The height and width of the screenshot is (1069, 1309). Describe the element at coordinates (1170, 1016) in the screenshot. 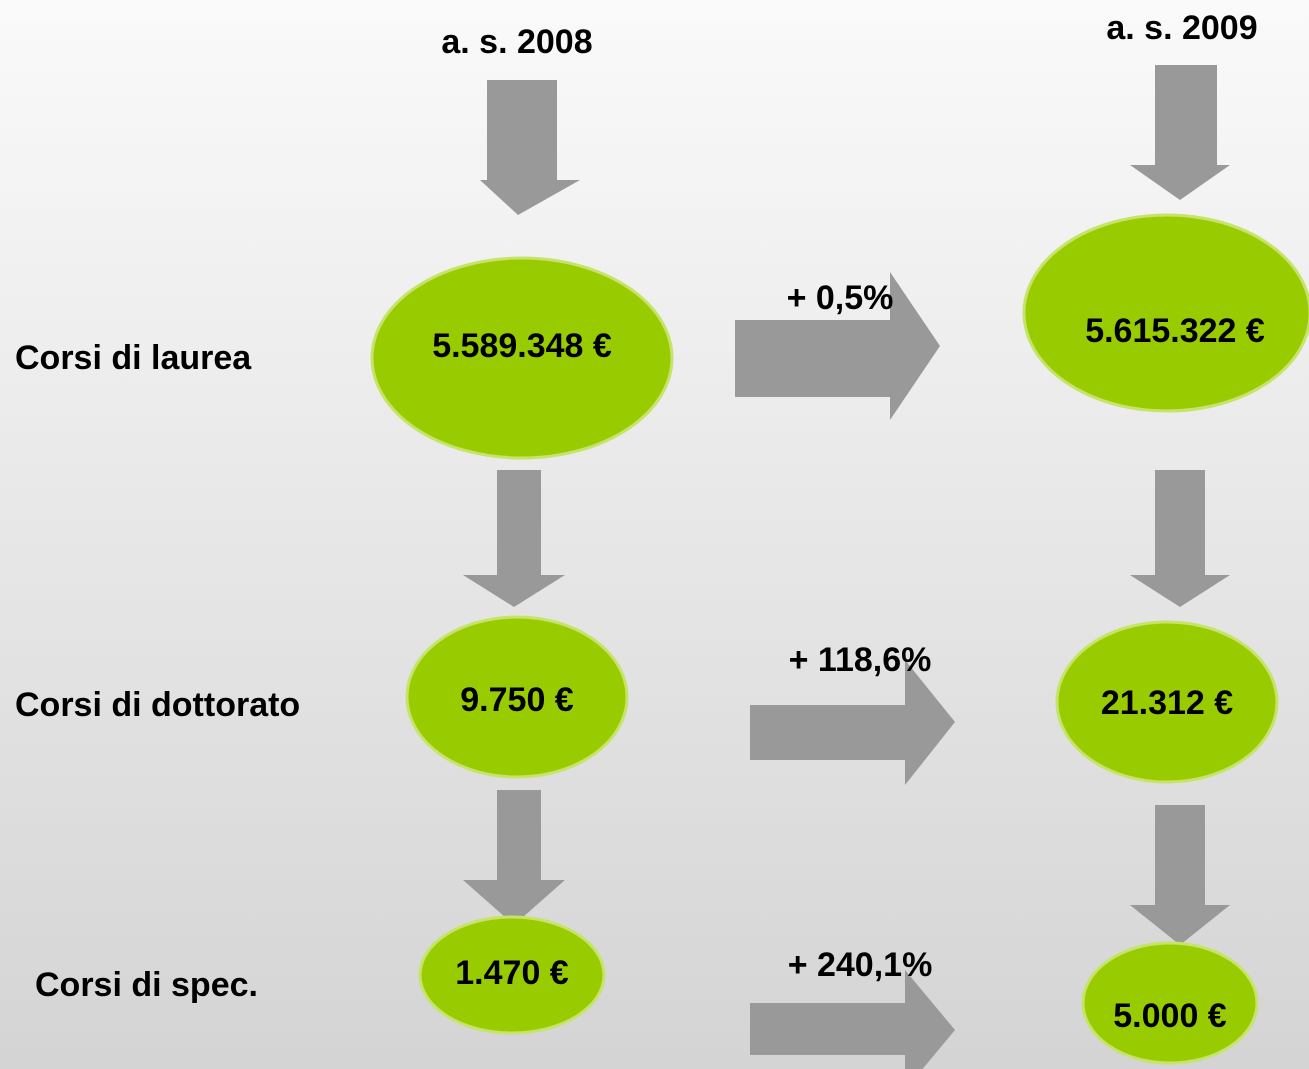

I see `value-2009: 5.000 €` at that location.